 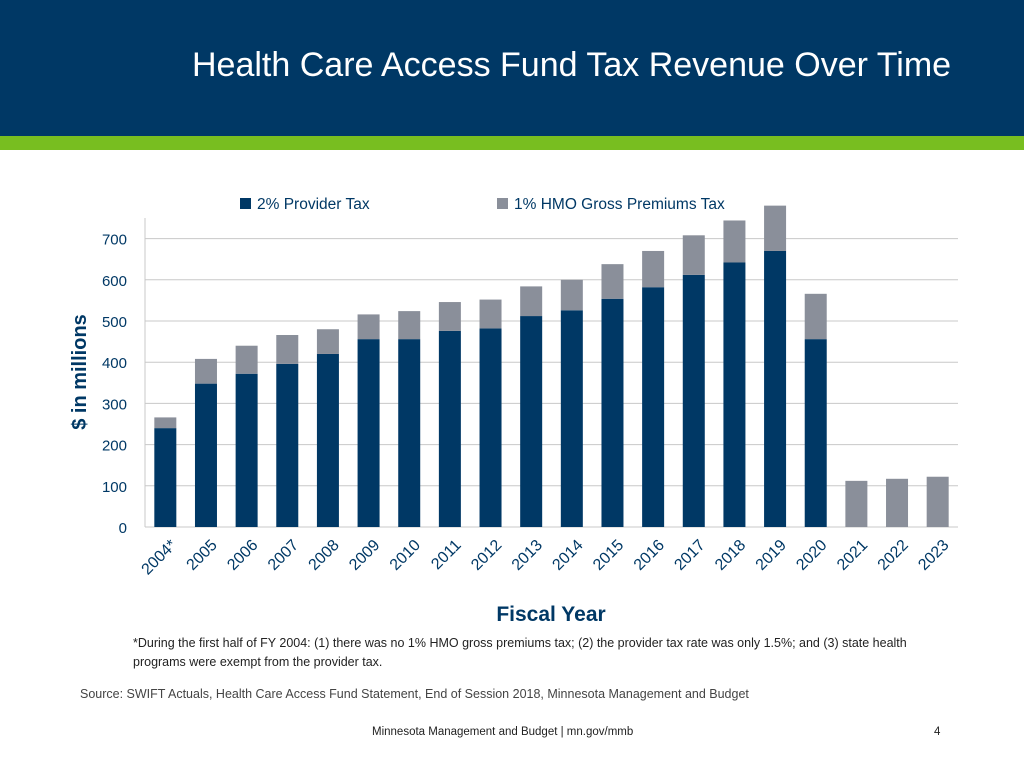 I want to click on accent-stripe, so click(x=512, y=143).